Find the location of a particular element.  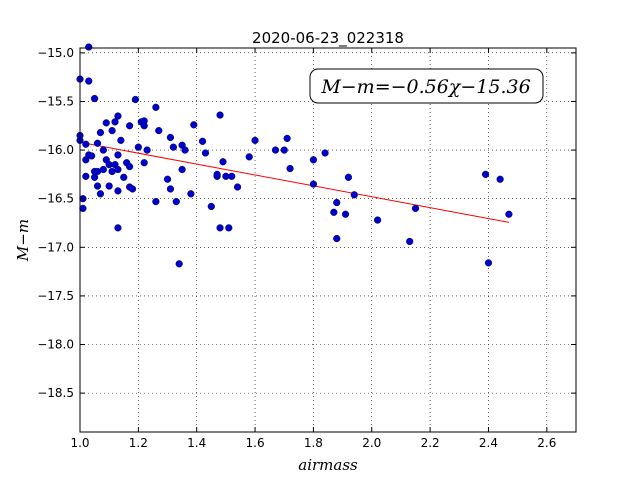

x-tick-label: 2.6 is located at coordinates (546, 443).